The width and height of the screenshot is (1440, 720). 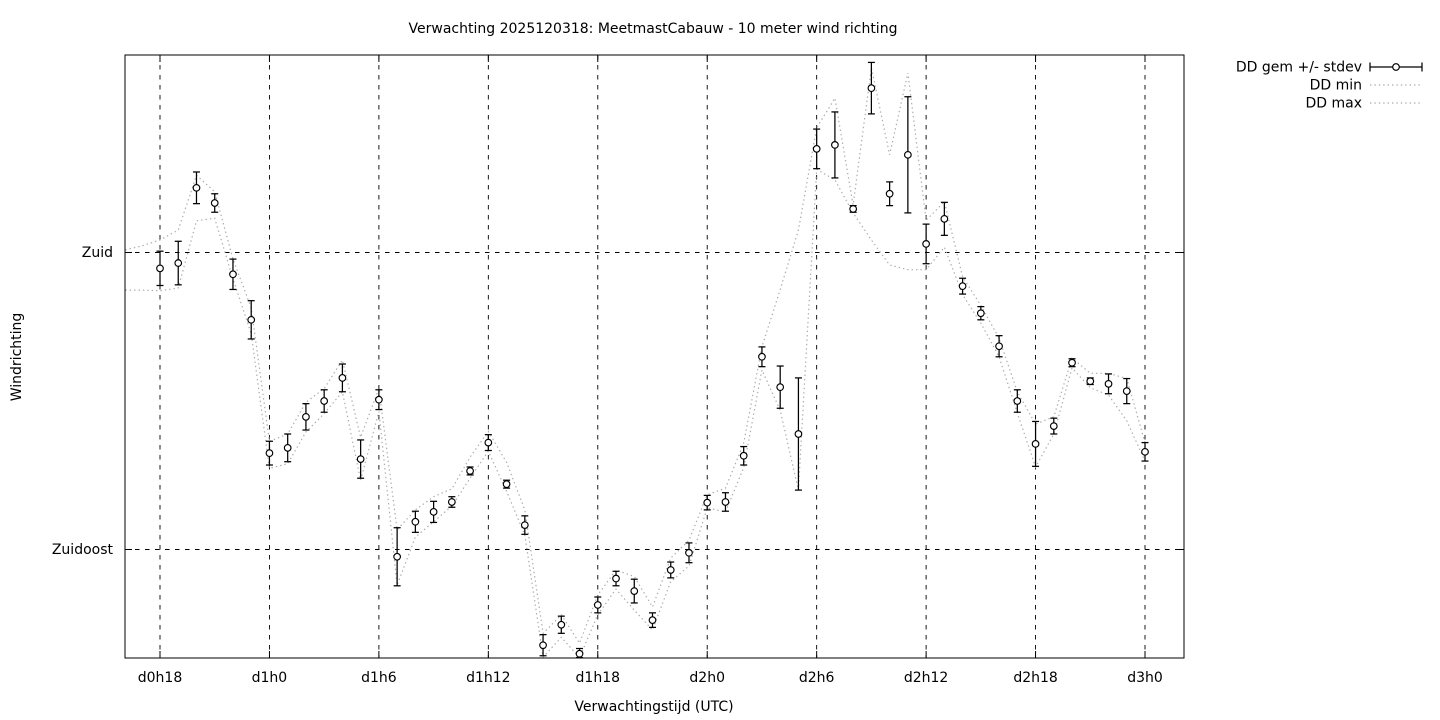 I want to click on legend-point-marker, so click(x=1396, y=67).